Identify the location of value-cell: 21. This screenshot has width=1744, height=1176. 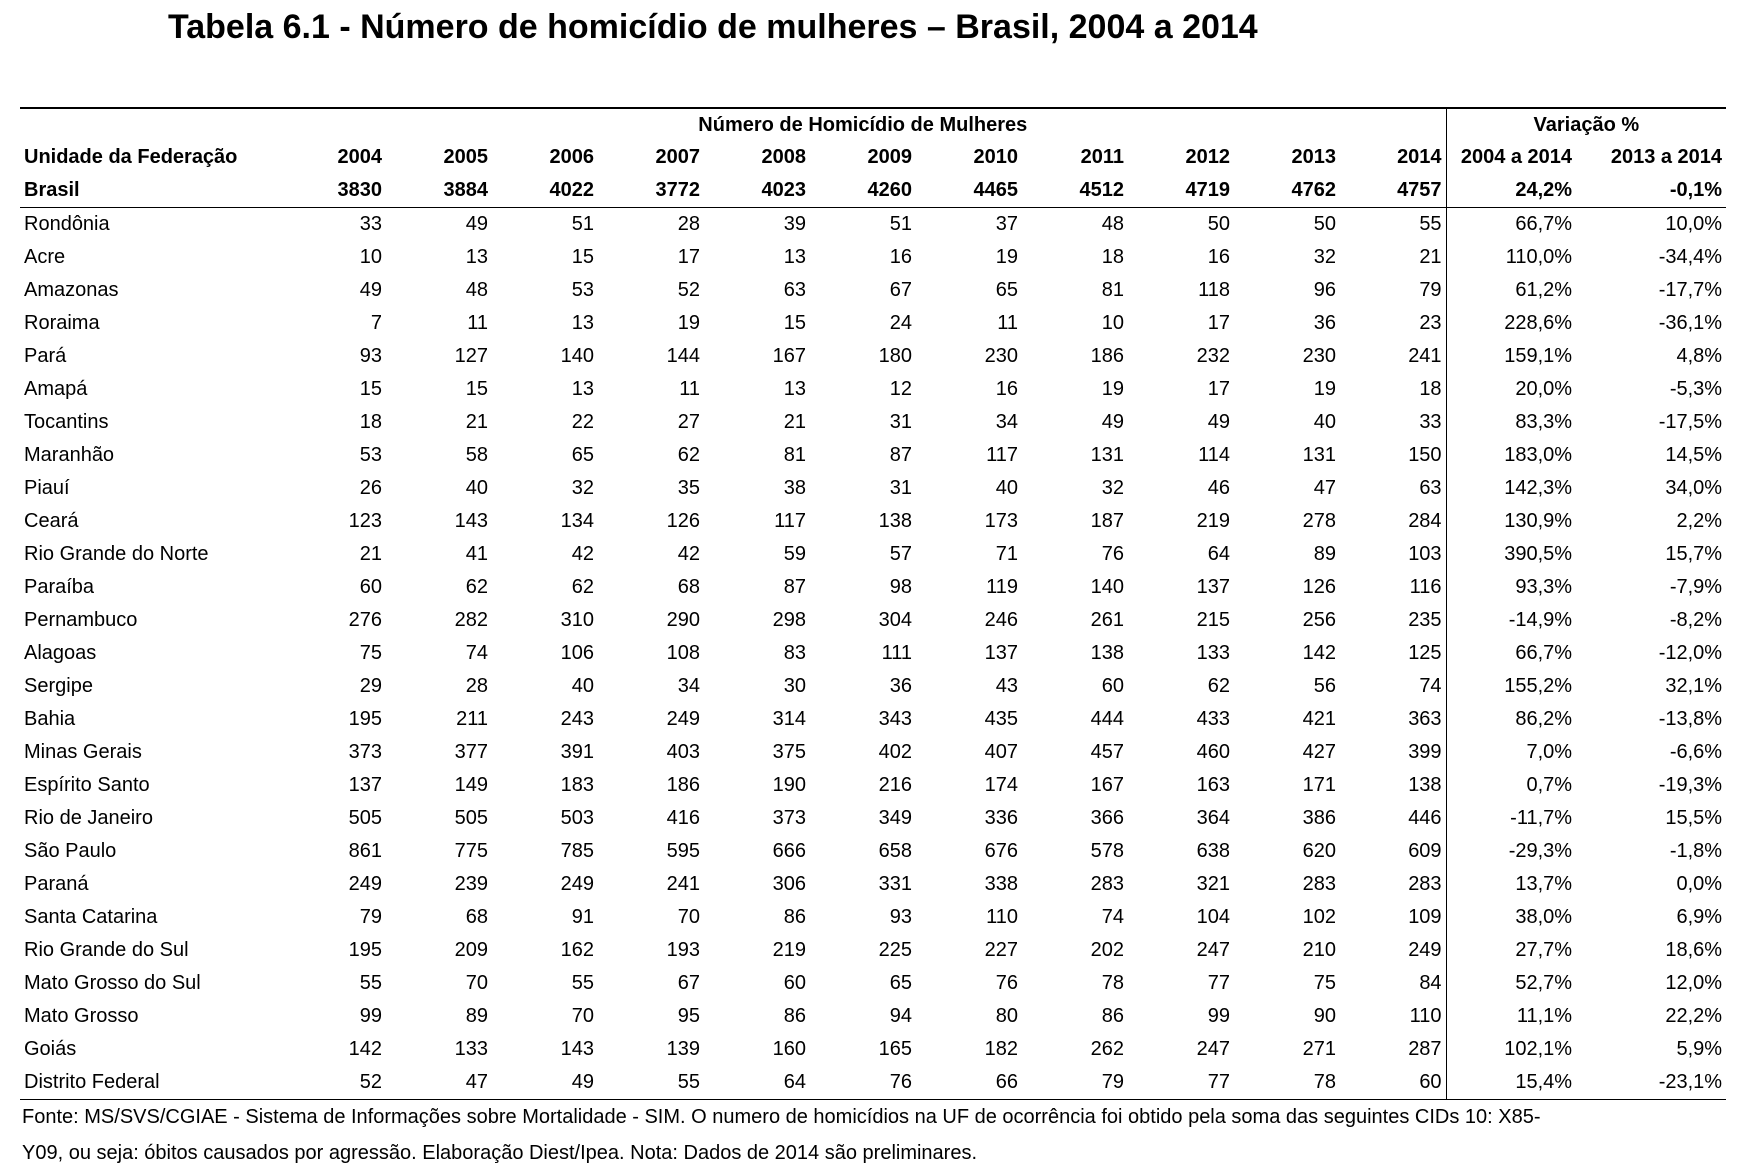
(1393, 257).